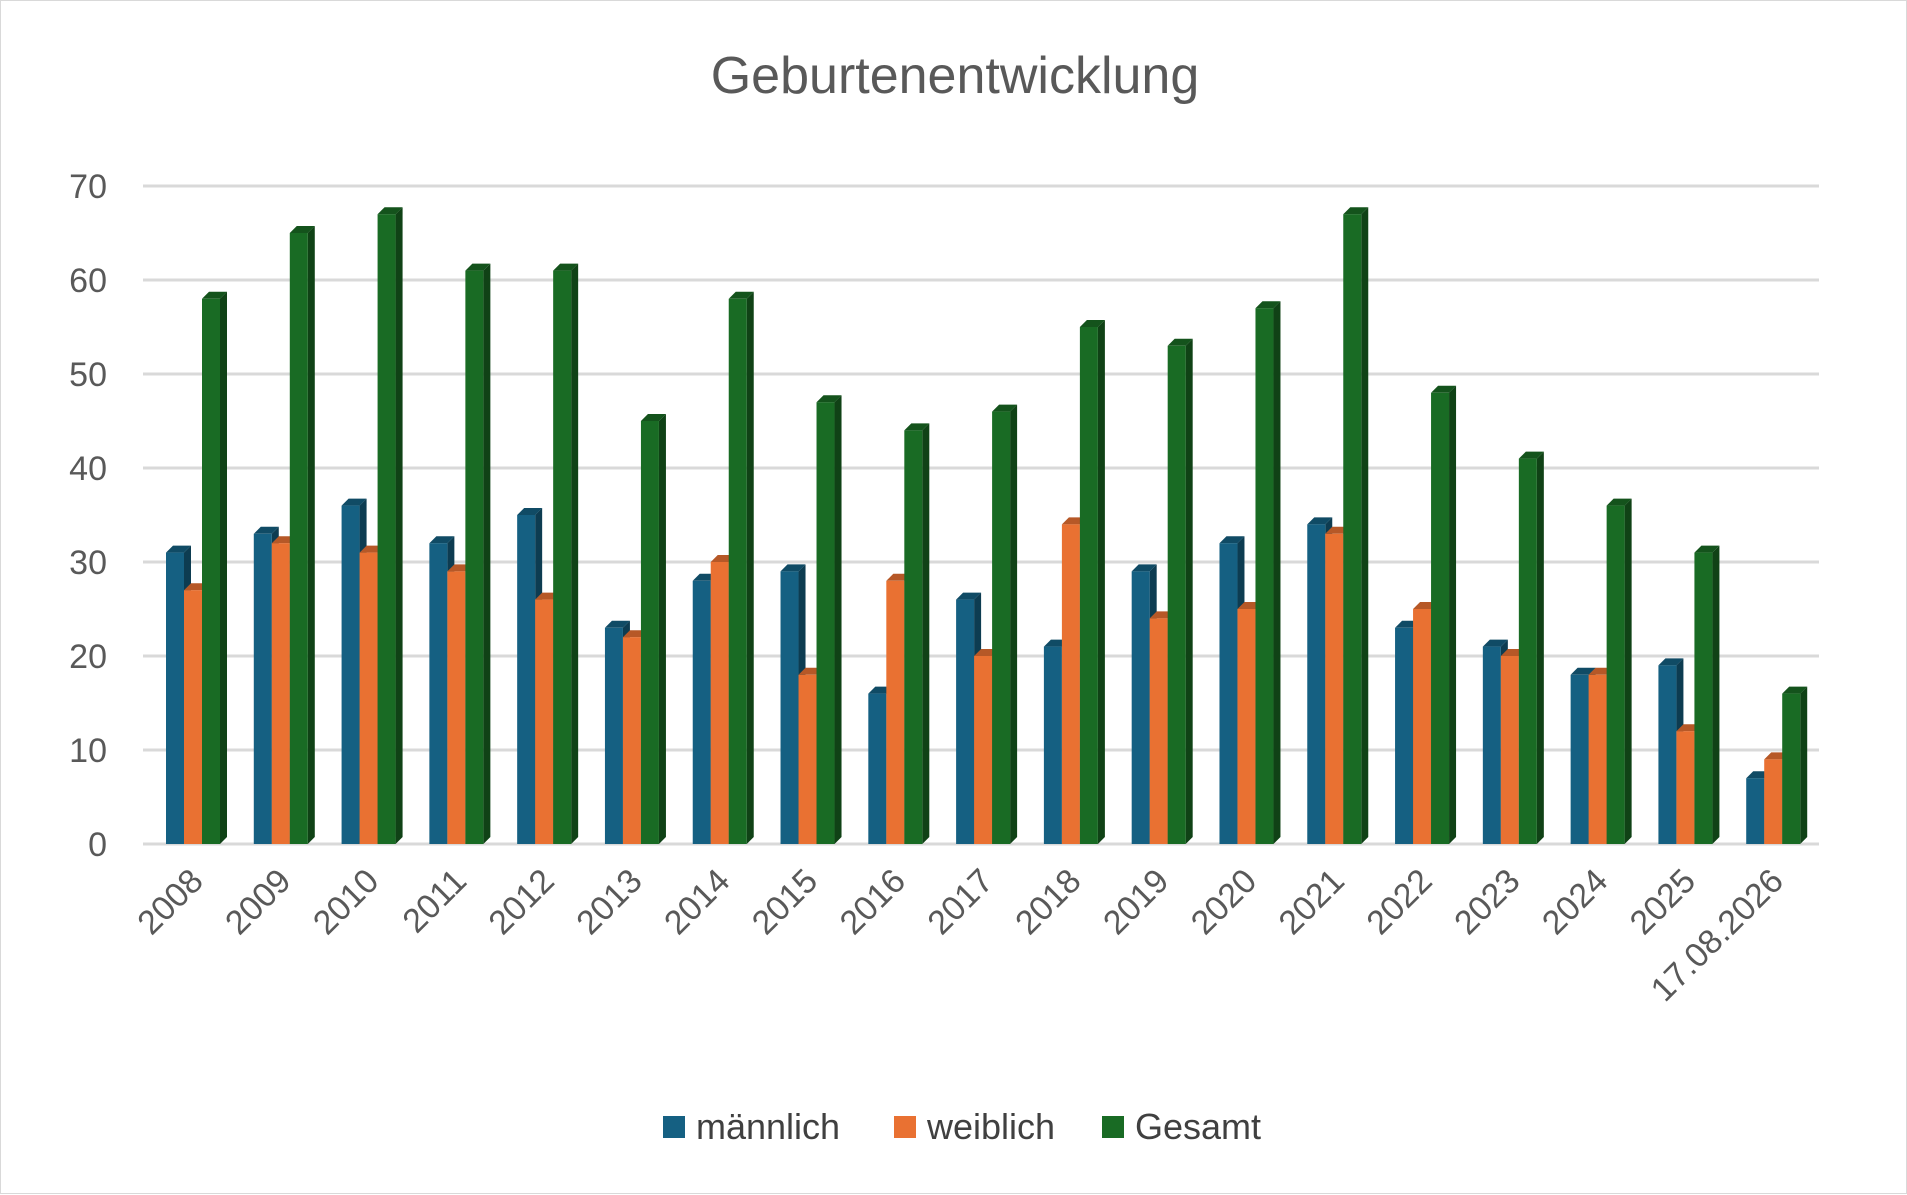 The height and width of the screenshot is (1195, 1907). Describe the element at coordinates (521, 902) in the screenshot. I see `x-tick-label: 2012` at that location.